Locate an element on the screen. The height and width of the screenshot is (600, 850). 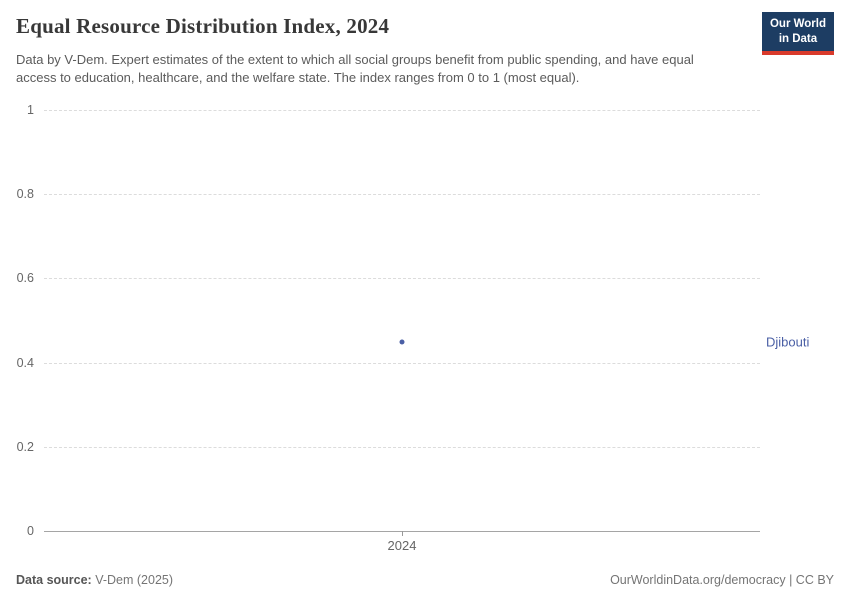
y-axis-tick-label: 0 is located at coordinates (30, 531).